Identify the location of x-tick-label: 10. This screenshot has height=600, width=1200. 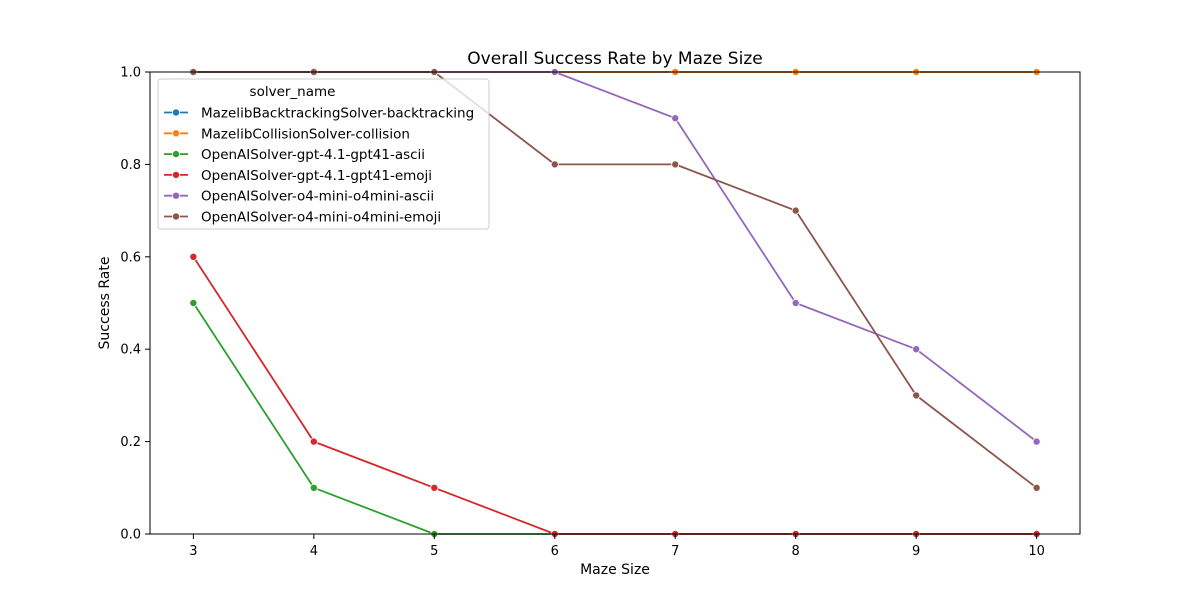
(1036, 551).